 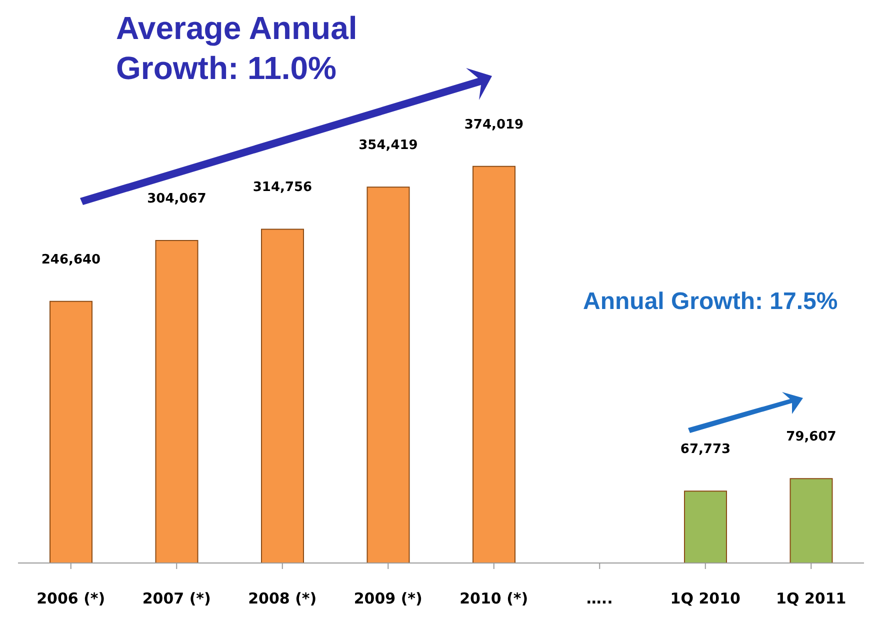 What do you see at coordinates (705, 599) in the screenshot?
I see `x-tick-label: 1Q 2010` at bounding box center [705, 599].